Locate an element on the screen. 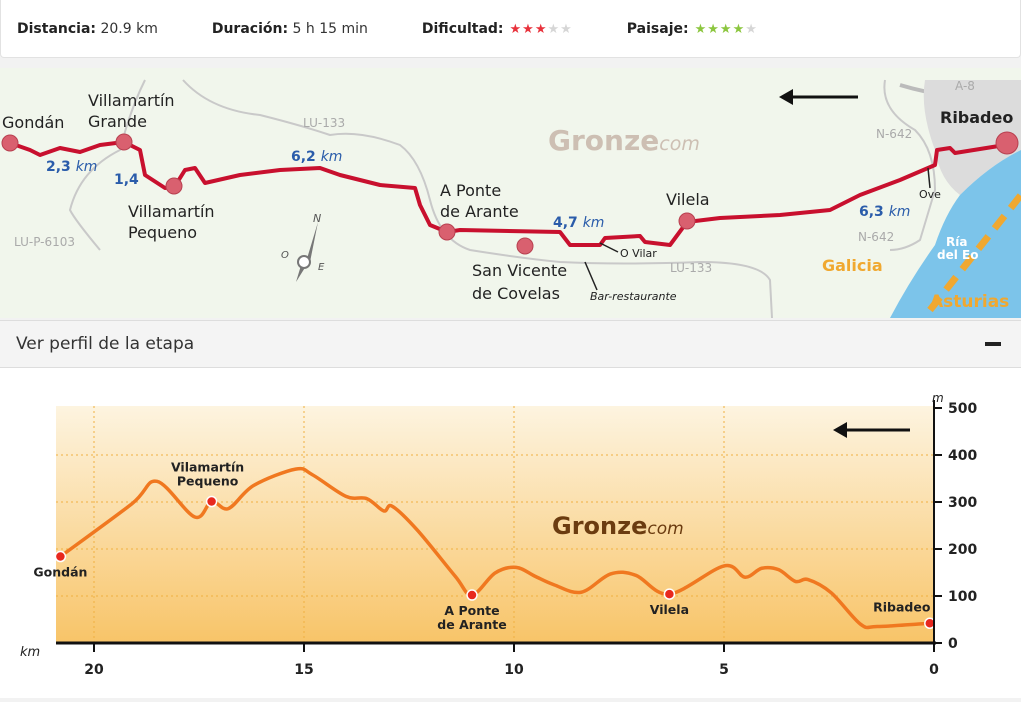 This screenshot has width=1021, height=702. svg-text: A Ponte is located at coordinates (470, 190).